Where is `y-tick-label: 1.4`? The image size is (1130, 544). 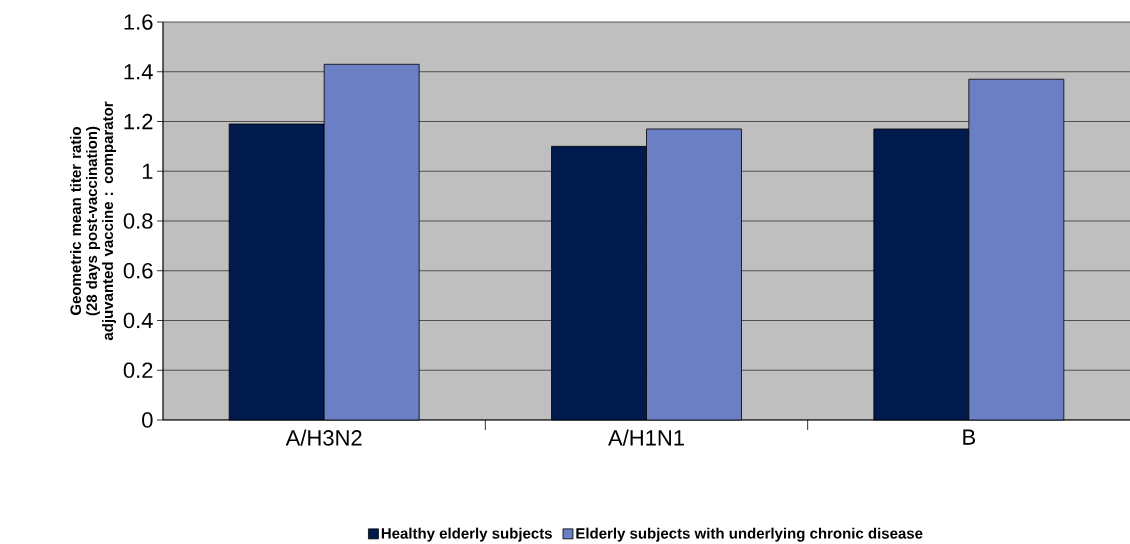 y-tick-label: 1.4 is located at coordinates (138, 72).